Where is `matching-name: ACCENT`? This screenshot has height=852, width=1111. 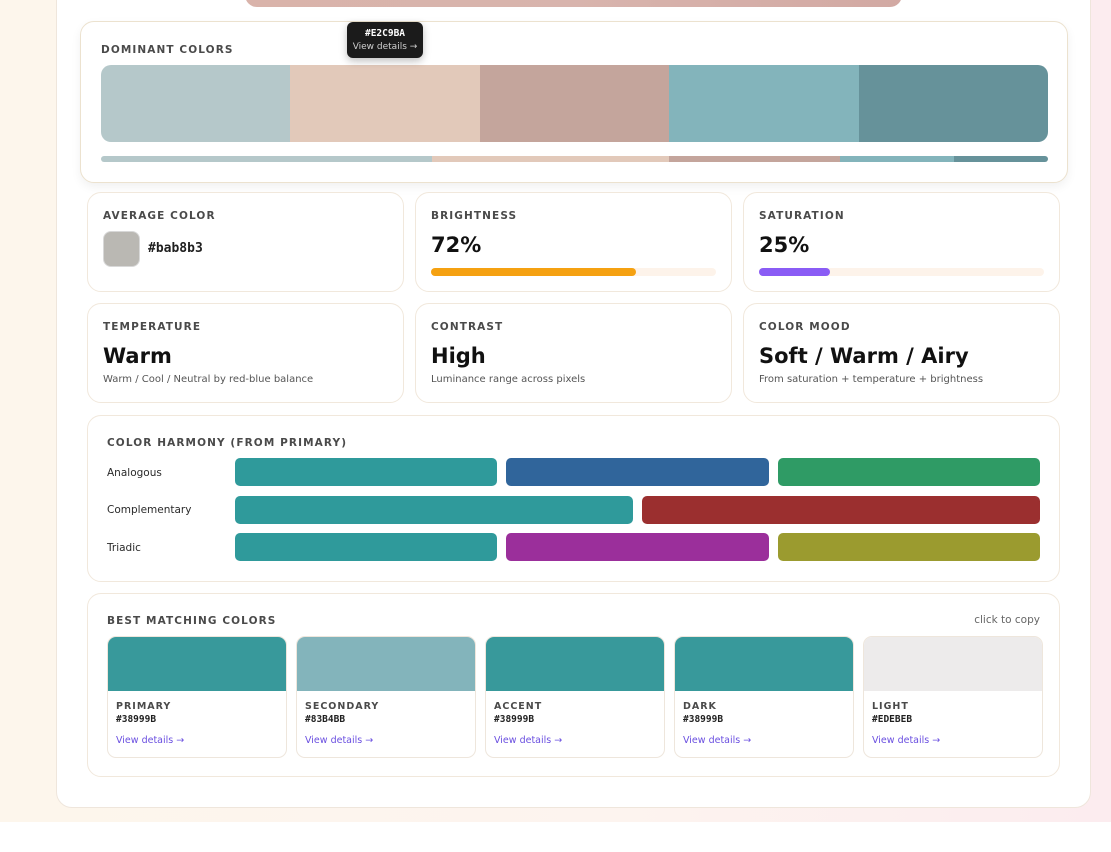
matching-name: ACCENT is located at coordinates (518, 706).